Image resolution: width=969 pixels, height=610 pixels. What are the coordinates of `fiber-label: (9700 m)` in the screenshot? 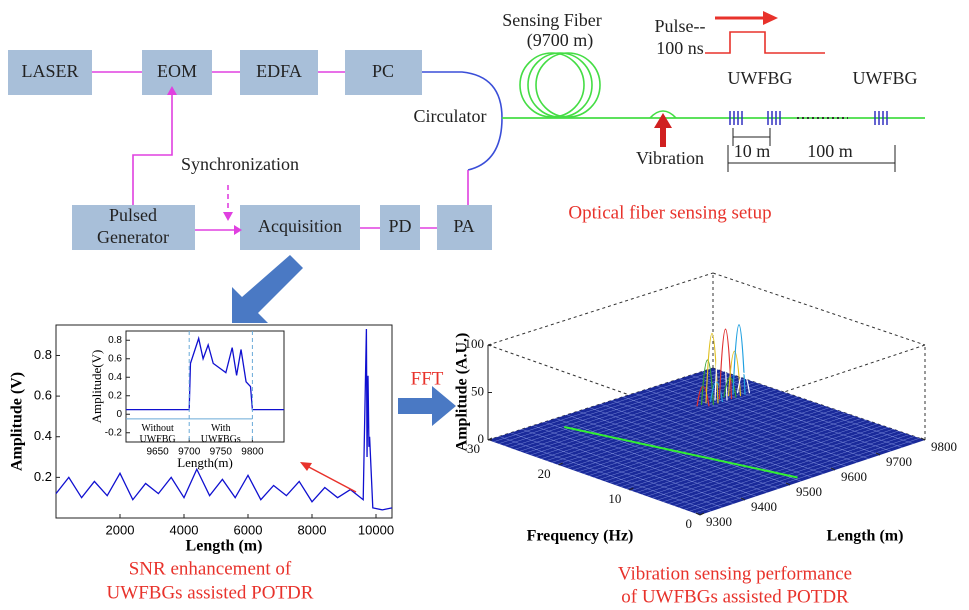 It's located at (560, 40).